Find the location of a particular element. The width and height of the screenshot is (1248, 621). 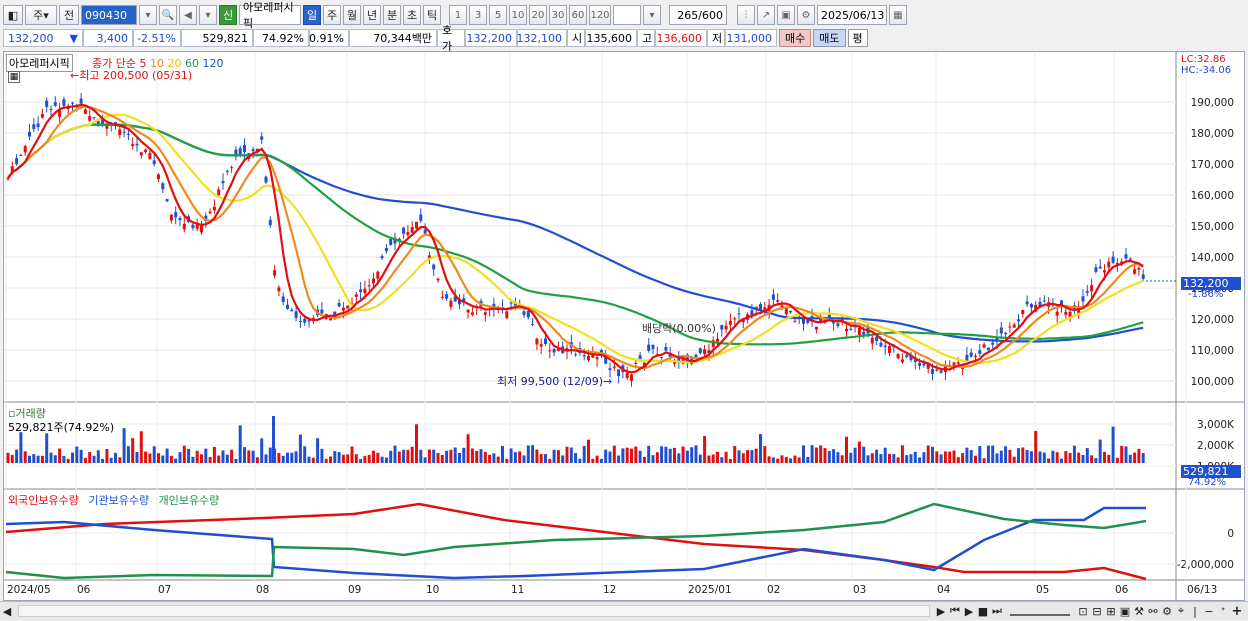

period-minute: 분 is located at coordinates (392, 15).